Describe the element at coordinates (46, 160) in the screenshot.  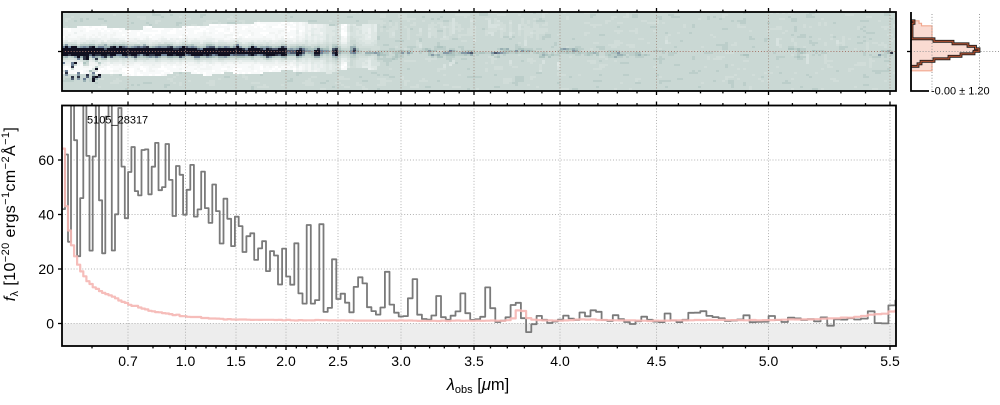
I see `svg-text: 60` at that location.